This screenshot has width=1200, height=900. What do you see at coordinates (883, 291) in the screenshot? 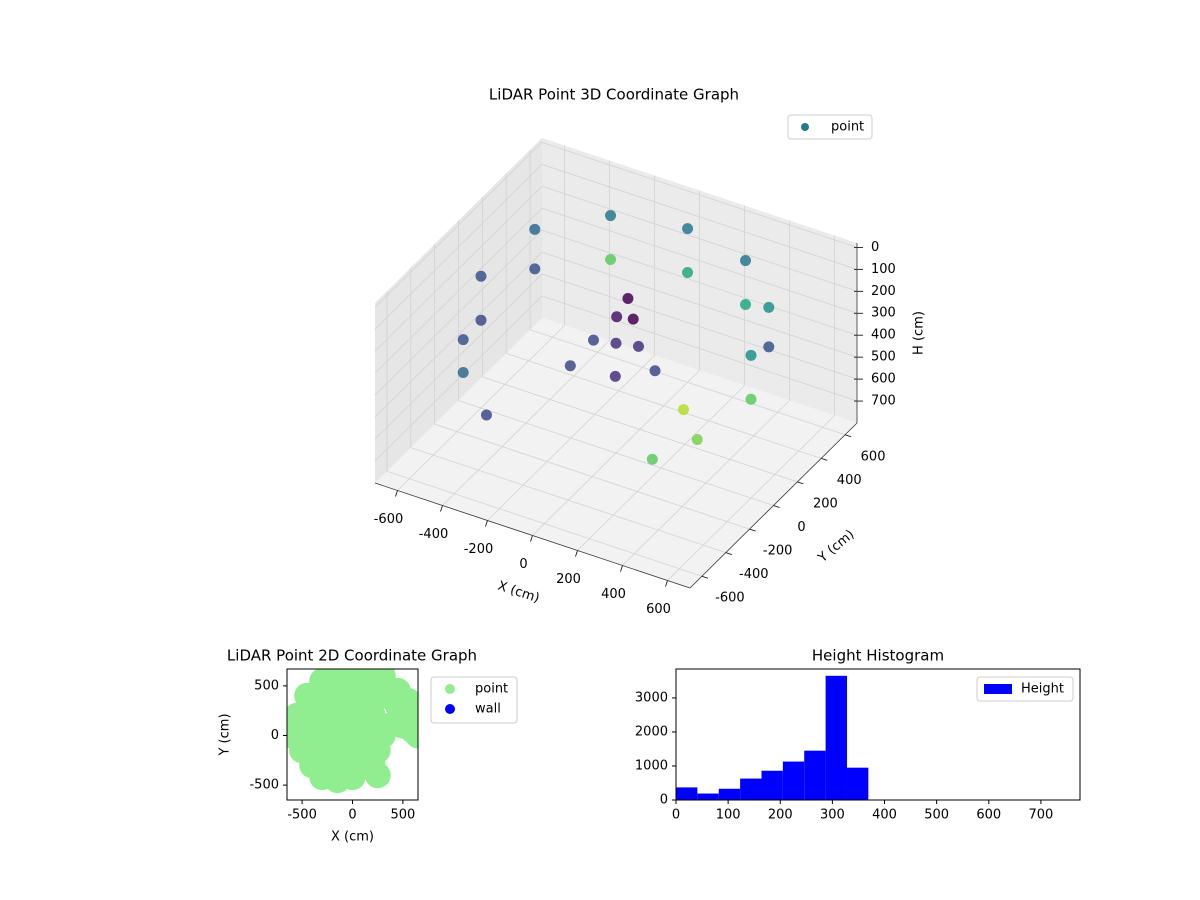
I see `z-tick-label: 200` at bounding box center [883, 291].